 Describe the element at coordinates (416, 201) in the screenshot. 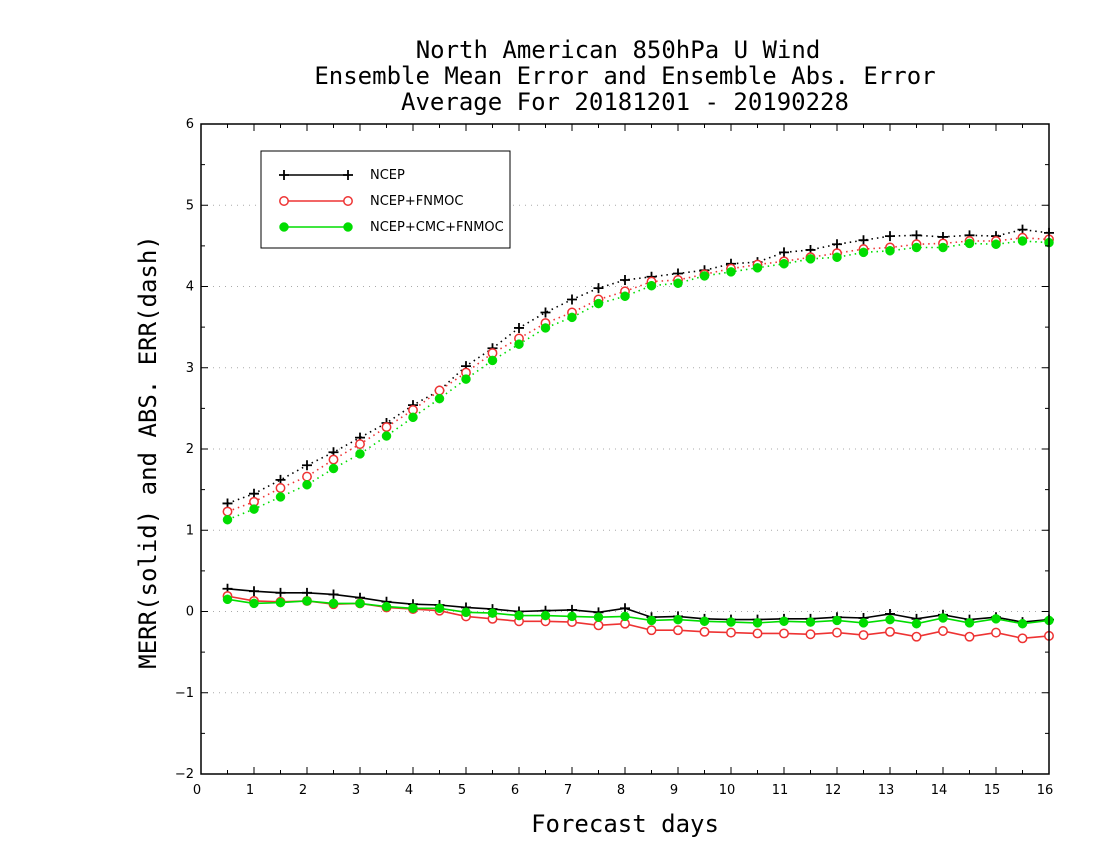

I see `legend-label: NCEP+FNMOC` at that location.